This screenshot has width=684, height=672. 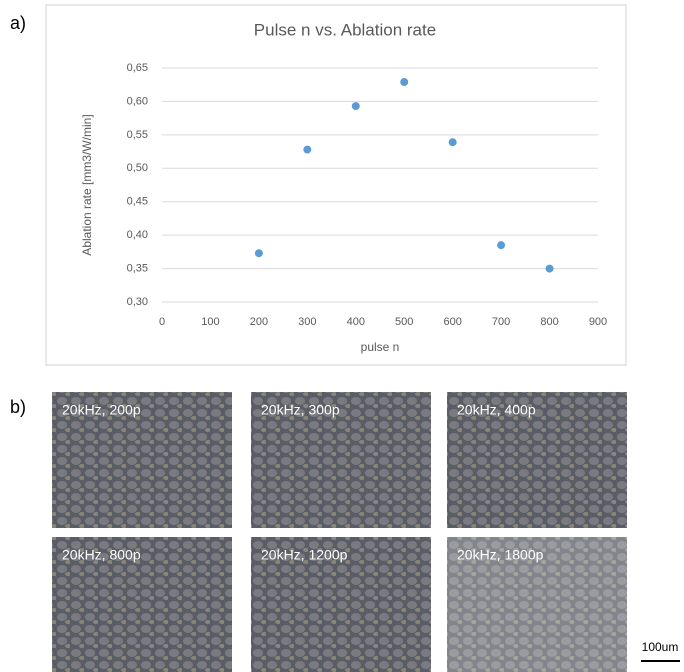 What do you see at coordinates (501, 322) in the screenshot?
I see `x-tick-label: 700` at bounding box center [501, 322].